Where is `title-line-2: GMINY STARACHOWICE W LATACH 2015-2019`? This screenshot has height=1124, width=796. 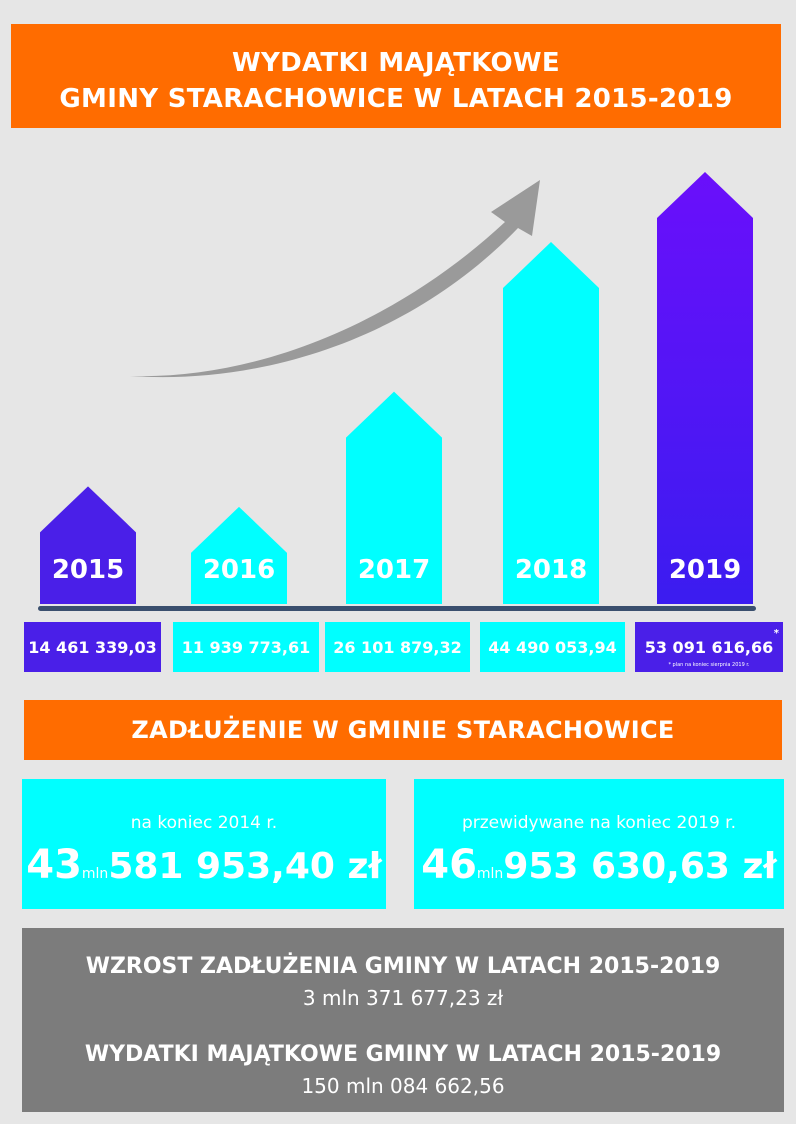 title-line-2: GMINY STARACHOWICE W LATACH 2015-2019 is located at coordinates (396, 99).